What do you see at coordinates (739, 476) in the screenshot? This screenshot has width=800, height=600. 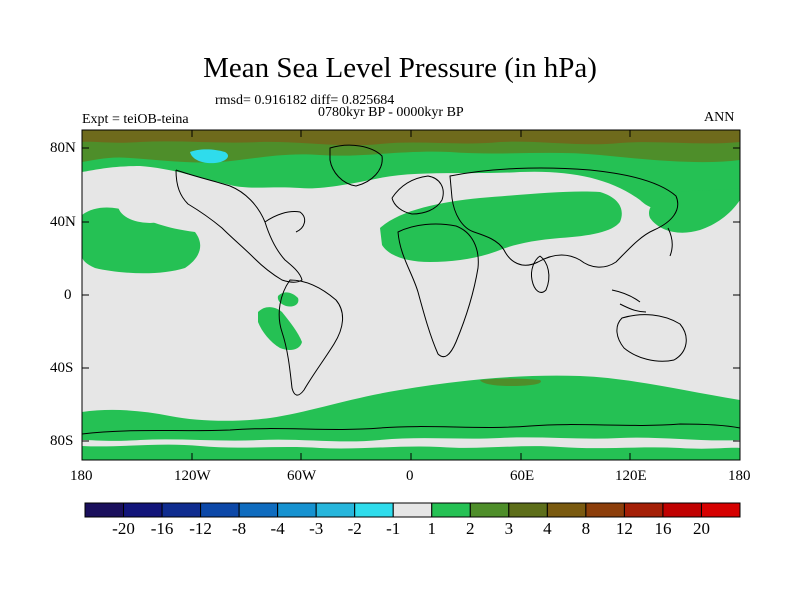 I see `lon-label-180e: 180` at bounding box center [739, 476].